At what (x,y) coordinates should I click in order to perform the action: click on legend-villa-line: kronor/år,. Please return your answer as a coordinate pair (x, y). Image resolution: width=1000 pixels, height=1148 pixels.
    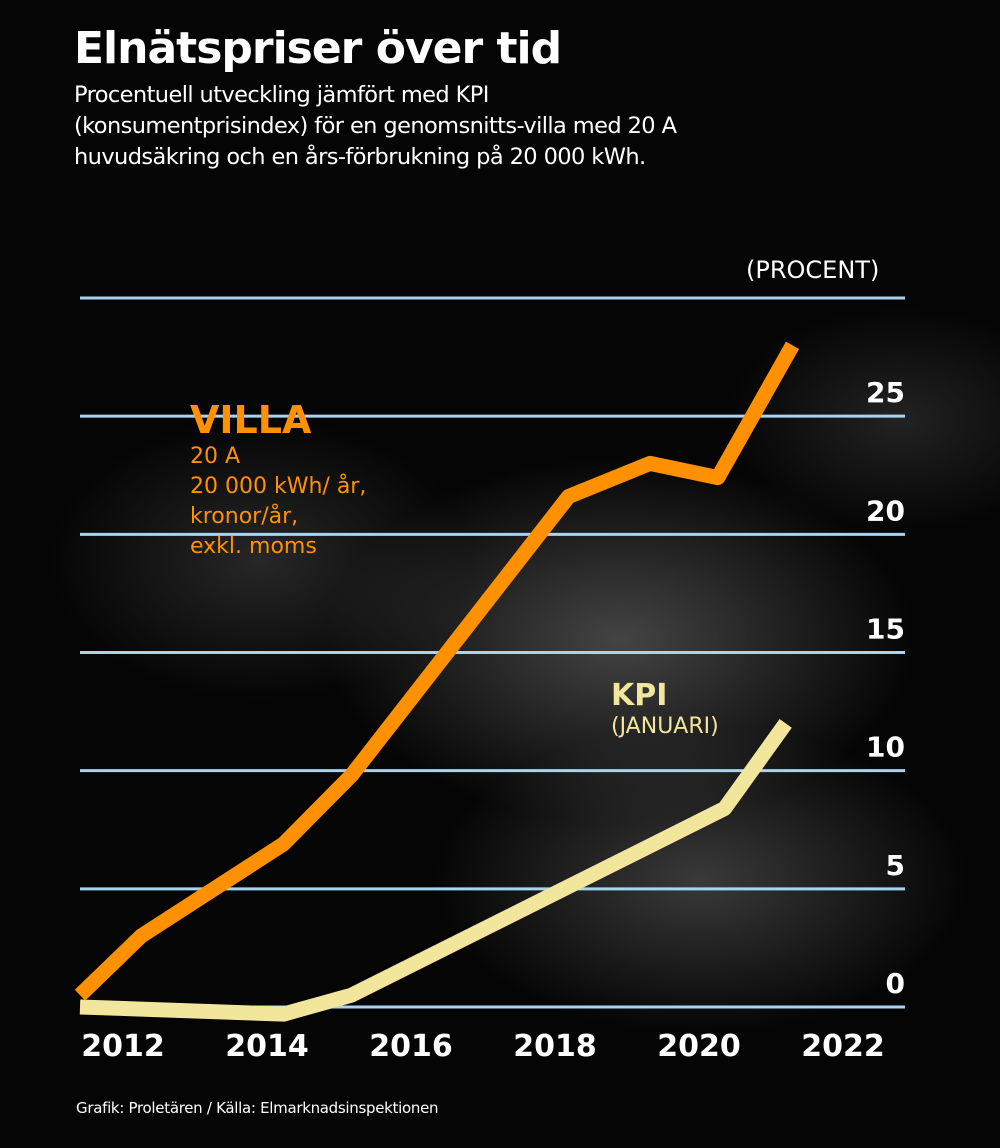
    Looking at the image, I should click on (244, 516).